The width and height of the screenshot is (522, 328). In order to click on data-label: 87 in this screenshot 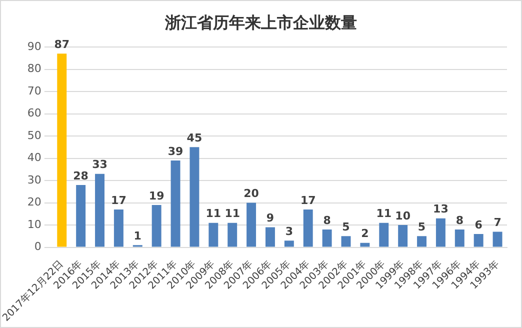, I will do `click(62, 45)`.